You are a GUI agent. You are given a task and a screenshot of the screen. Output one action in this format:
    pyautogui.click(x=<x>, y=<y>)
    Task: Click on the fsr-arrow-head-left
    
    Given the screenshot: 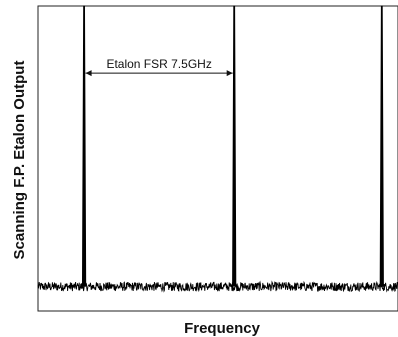 What is the action you would take?
    pyautogui.click(x=88, y=73)
    